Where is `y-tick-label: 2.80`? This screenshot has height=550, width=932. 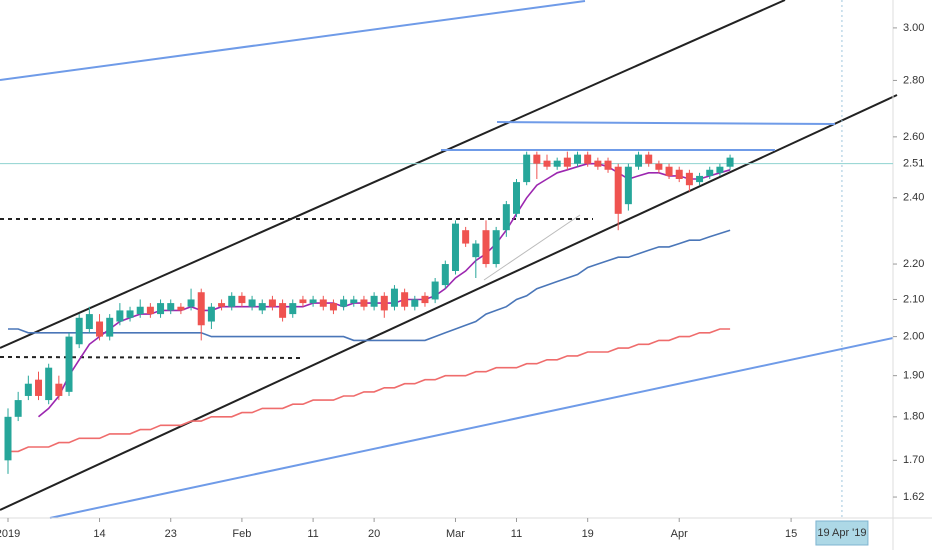
y-tick-label: 2.80 is located at coordinates (913, 80).